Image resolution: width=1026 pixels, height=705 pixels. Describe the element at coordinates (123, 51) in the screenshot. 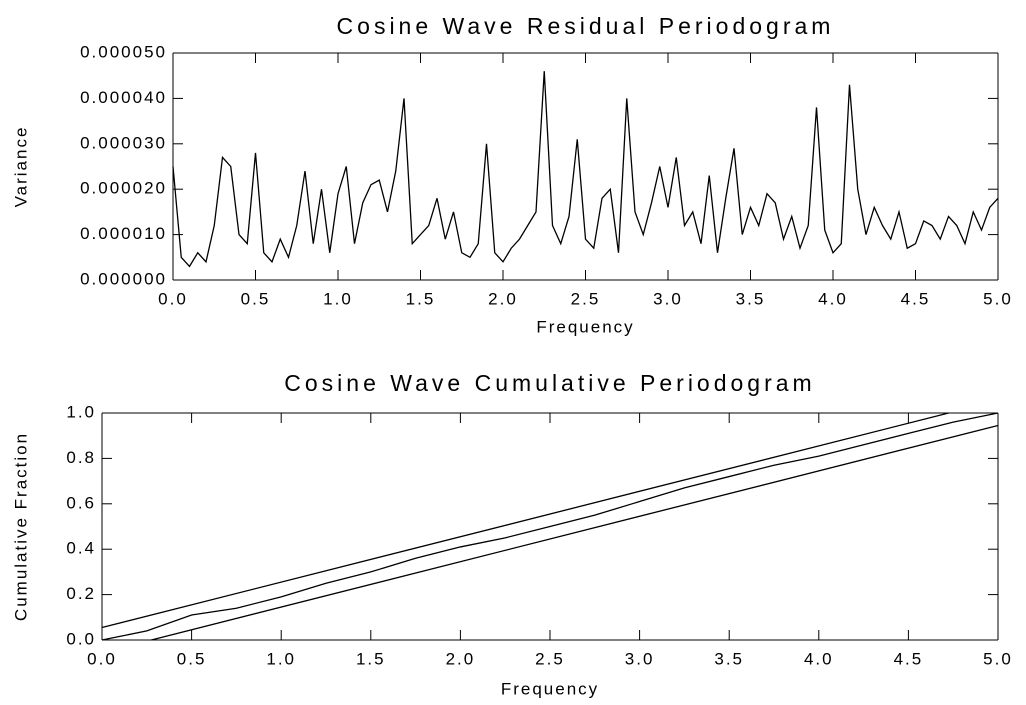

I see `y-tick-label: 0.000050` at that location.